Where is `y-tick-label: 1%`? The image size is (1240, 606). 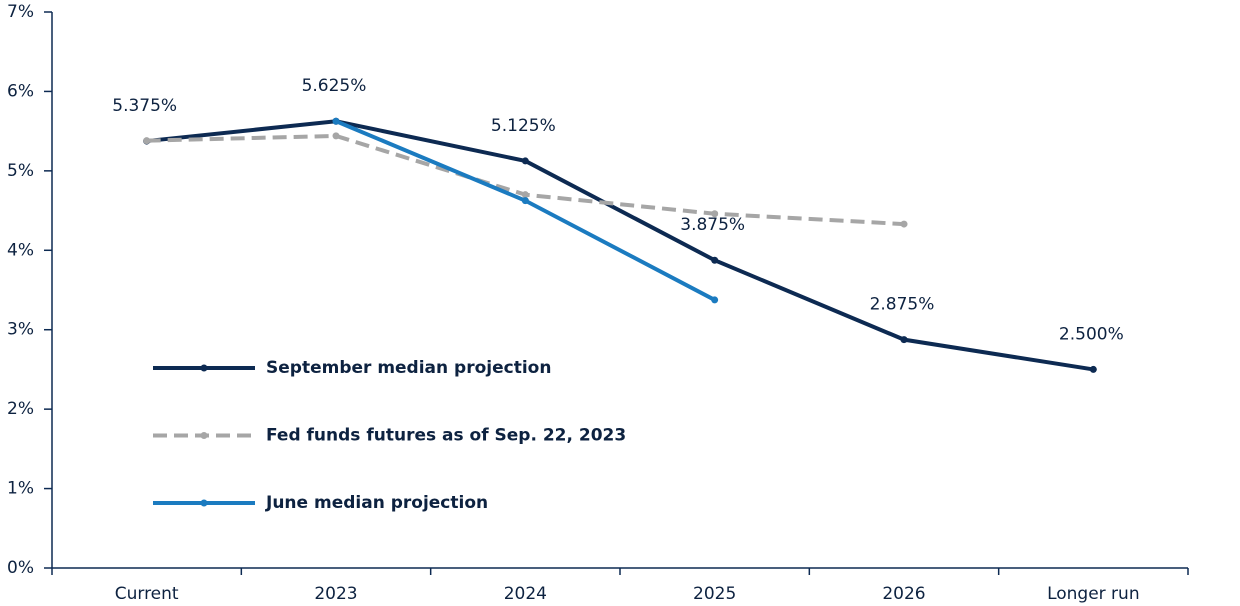 y-tick-label: 1% is located at coordinates (20, 489).